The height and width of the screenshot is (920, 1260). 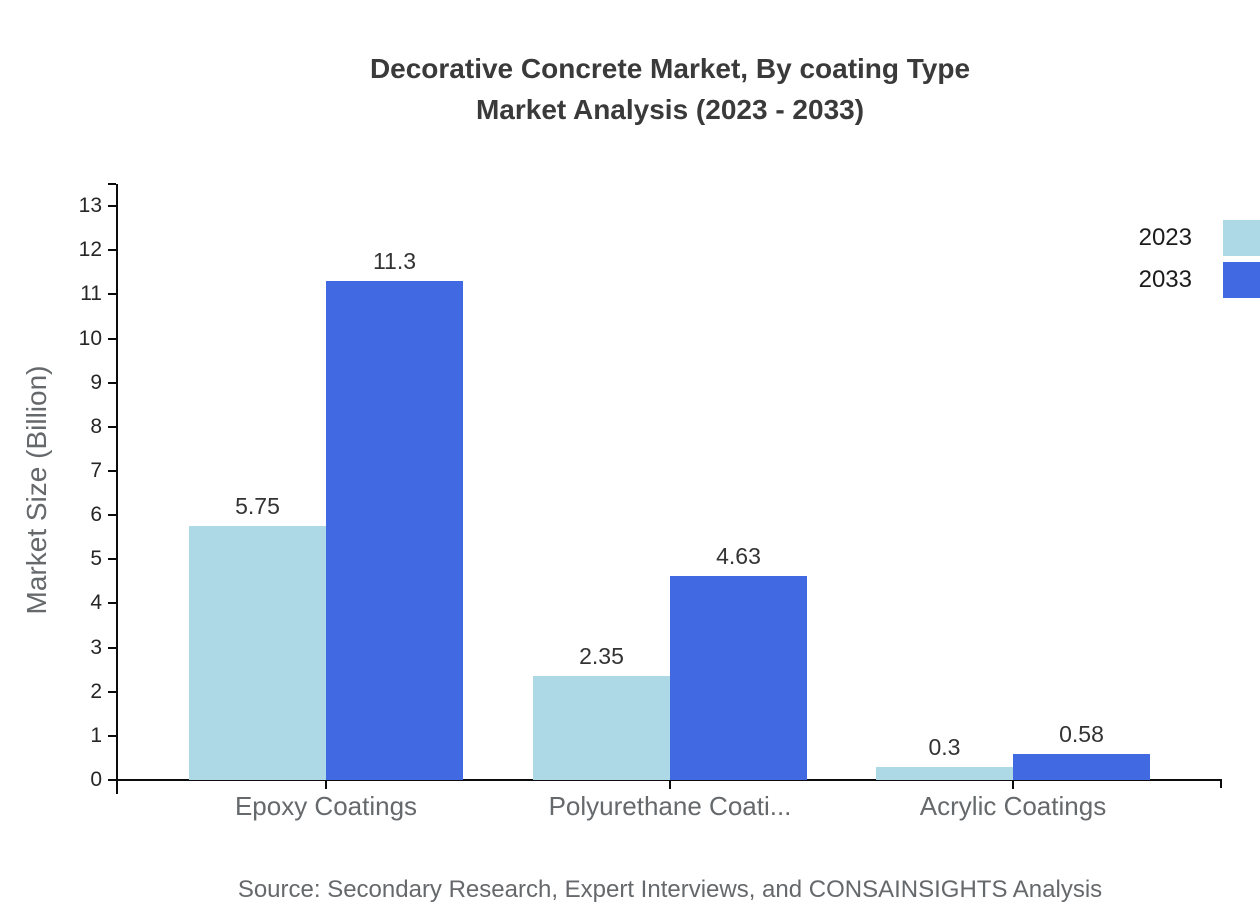 What do you see at coordinates (96, 559) in the screenshot?
I see `y-tick-label: 5` at bounding box center [96, 559].